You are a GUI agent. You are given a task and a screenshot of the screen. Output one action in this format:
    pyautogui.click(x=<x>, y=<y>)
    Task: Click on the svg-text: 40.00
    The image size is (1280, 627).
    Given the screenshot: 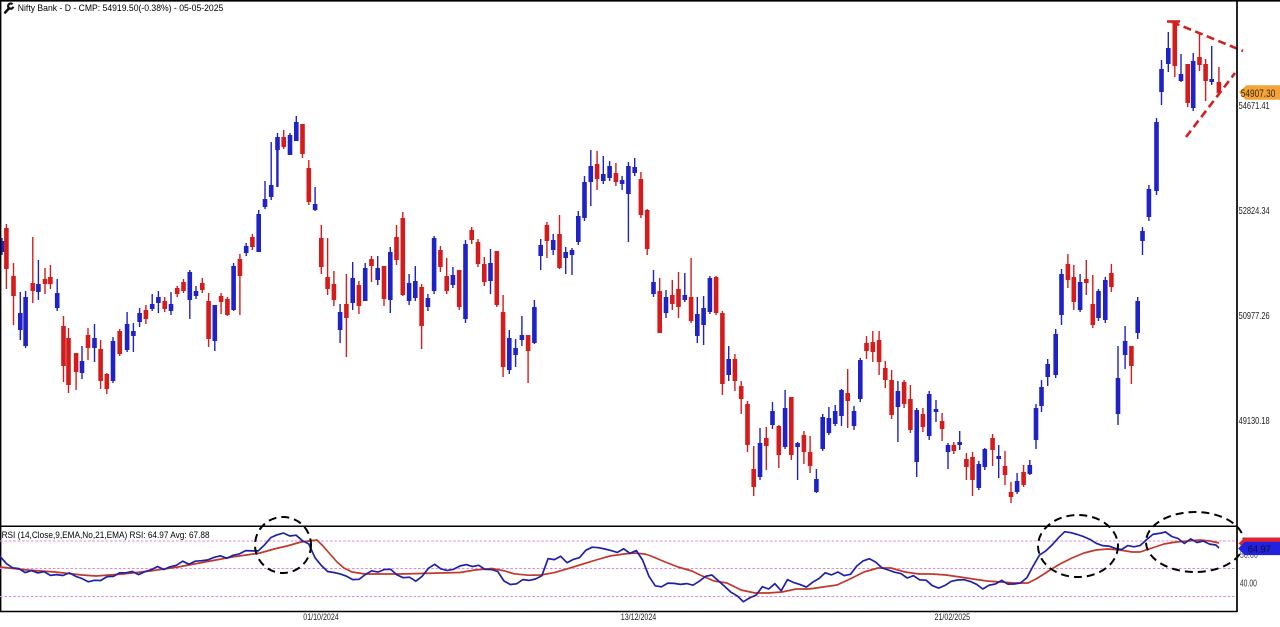 What is the action you would take?
    pyautogui.click(x=1248, y=583)
    